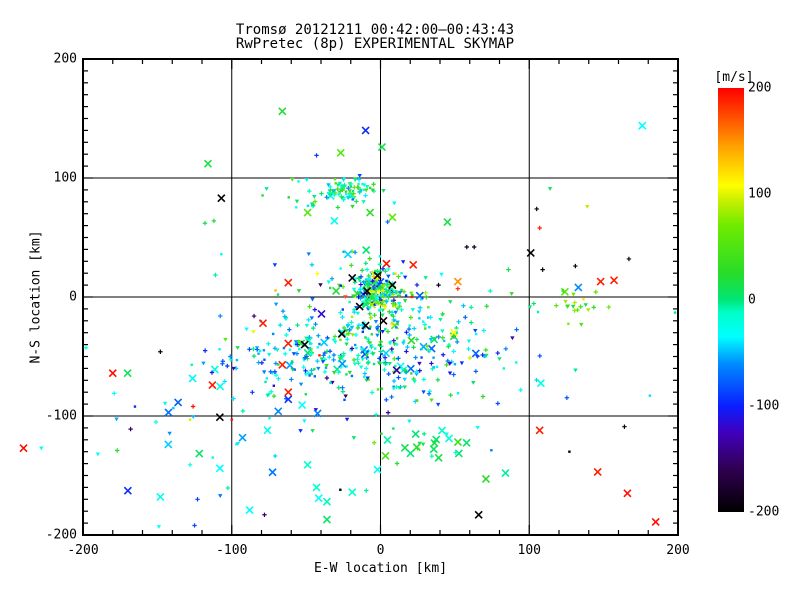  Describe the element at coordinates (380, 550) in the screenshot. I see `x-tick-label: 0` at that location.